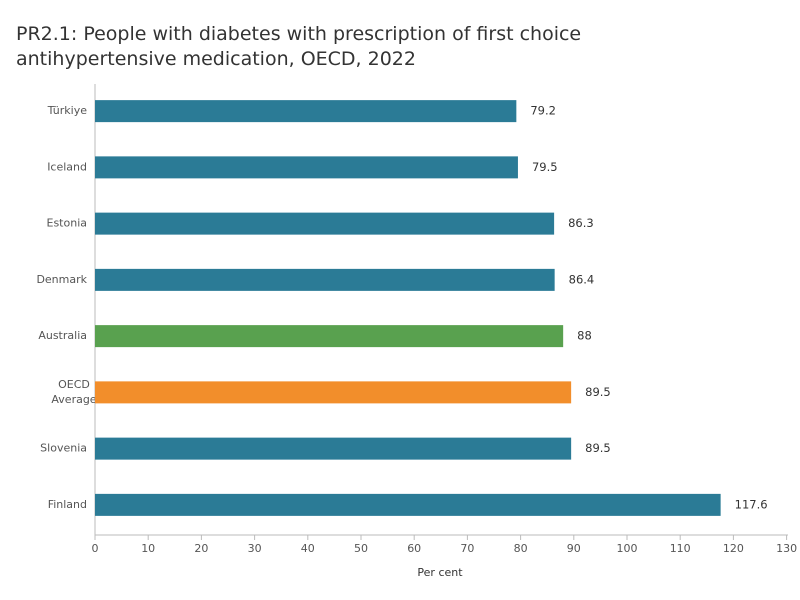  Describe the element at coordinates (521, 548) in the screenshot. I see `x-tick-label: 80` at that location.